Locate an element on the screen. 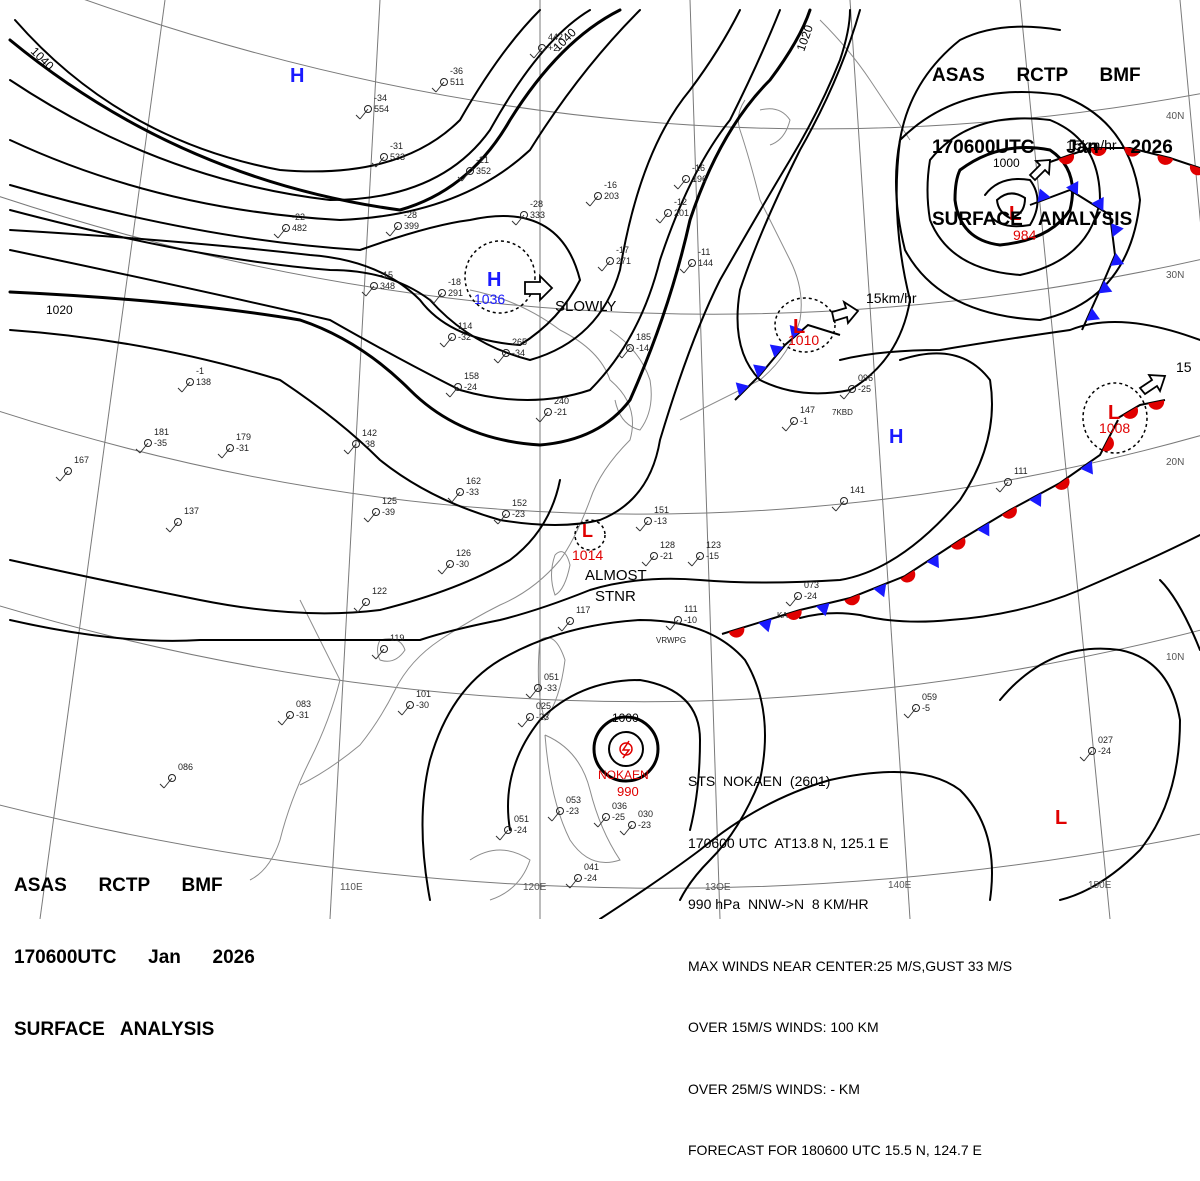  station-value: -24 is located at coordinates (520, 830).